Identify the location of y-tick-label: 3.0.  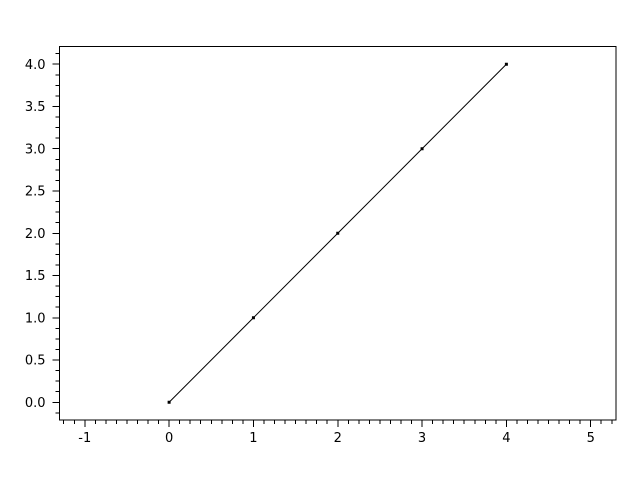
(35, 149).